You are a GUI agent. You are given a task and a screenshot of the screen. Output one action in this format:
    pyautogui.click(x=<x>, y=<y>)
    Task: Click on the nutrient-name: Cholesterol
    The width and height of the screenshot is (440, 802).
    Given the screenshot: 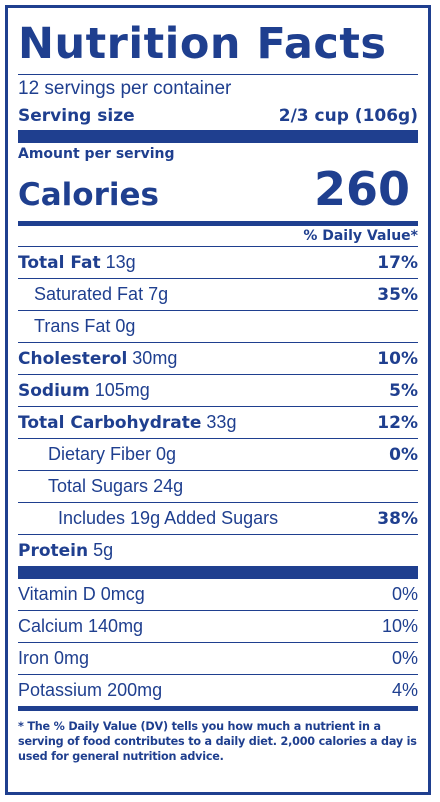 What is the action you would take?
    pyautogui.click(x=73, y=359)
    